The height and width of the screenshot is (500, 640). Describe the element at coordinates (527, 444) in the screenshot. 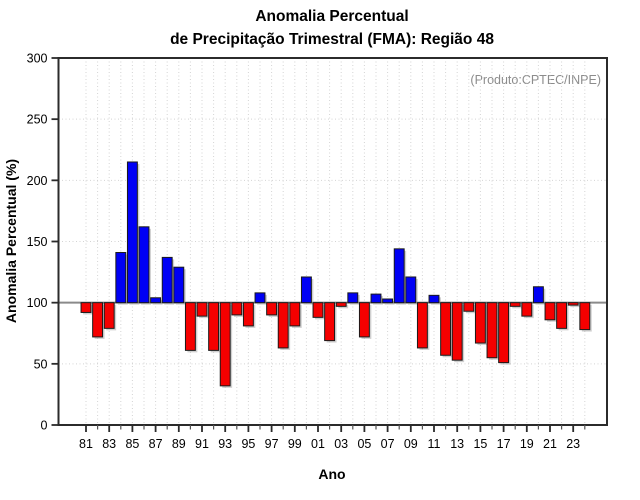

I see `x-tick-label-2019: 19` at that location.